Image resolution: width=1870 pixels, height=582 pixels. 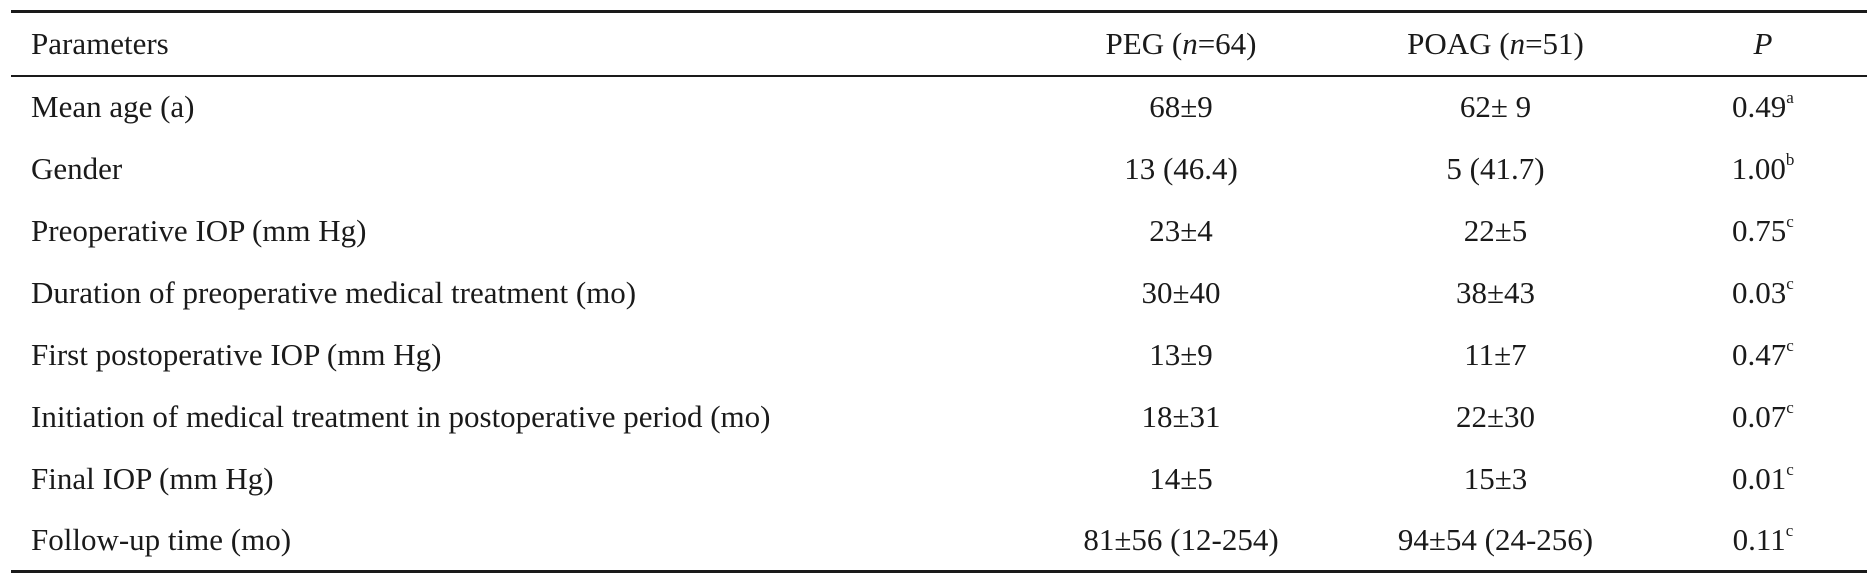 I want to click on row-p-value: 0.49a, so click(x=1763, y=107).